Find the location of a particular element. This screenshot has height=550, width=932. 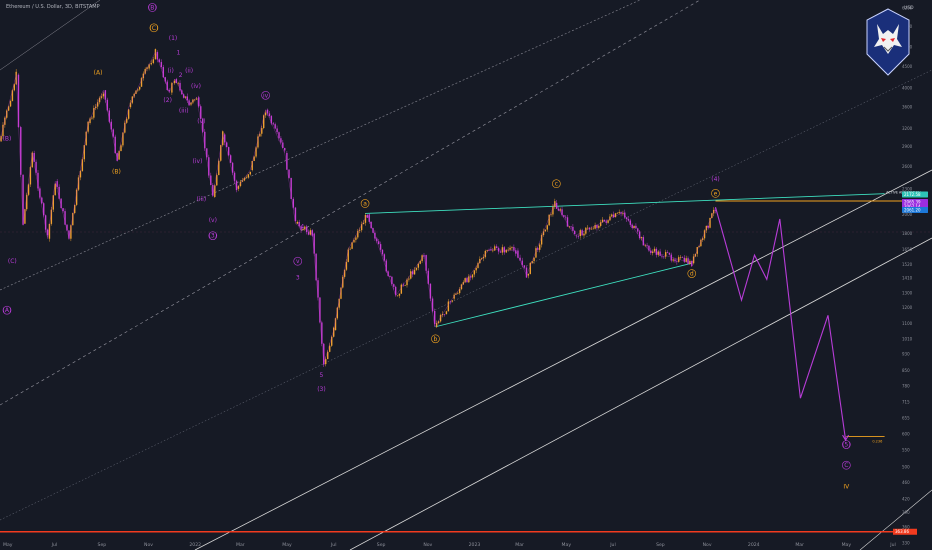

symbol-title: Ethereum / U.S. Dollar, 3D, BITSTAMP is located at coordinates (53, 7).